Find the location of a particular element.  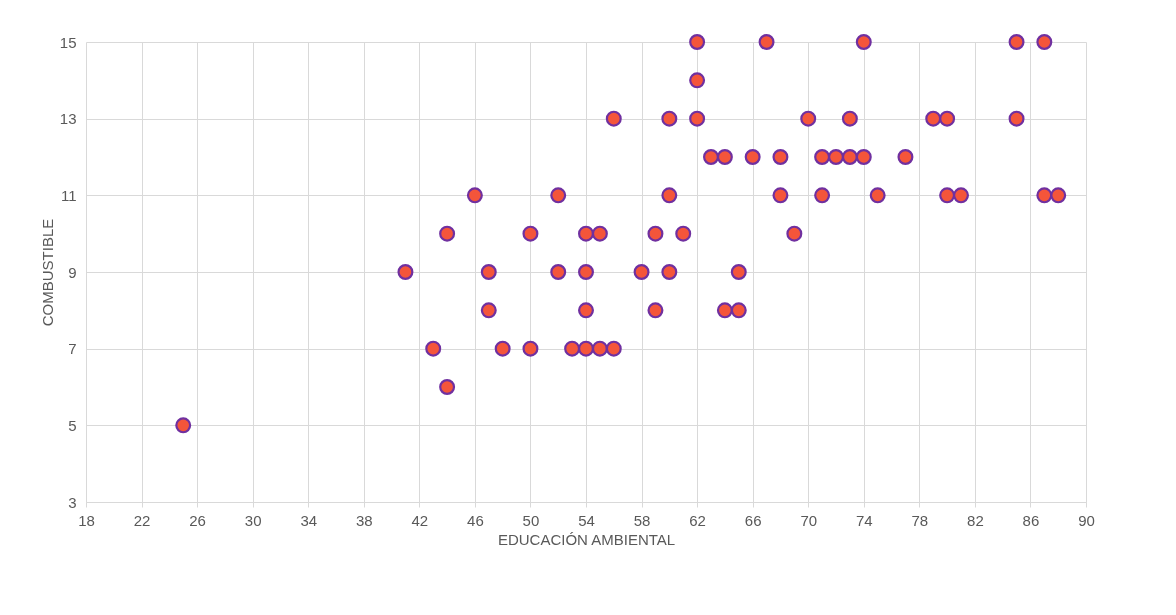

x-tick-label: 86 is located at coordinates (1031, 520).